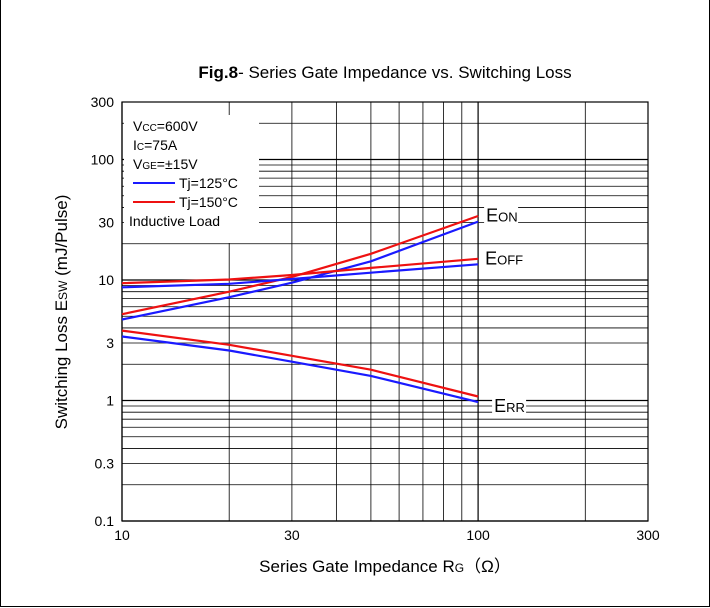  What do you see at coordinates (106, 280) in the screenshot?
I see `y-tick-label: 10` at bounding box center [106, 280].